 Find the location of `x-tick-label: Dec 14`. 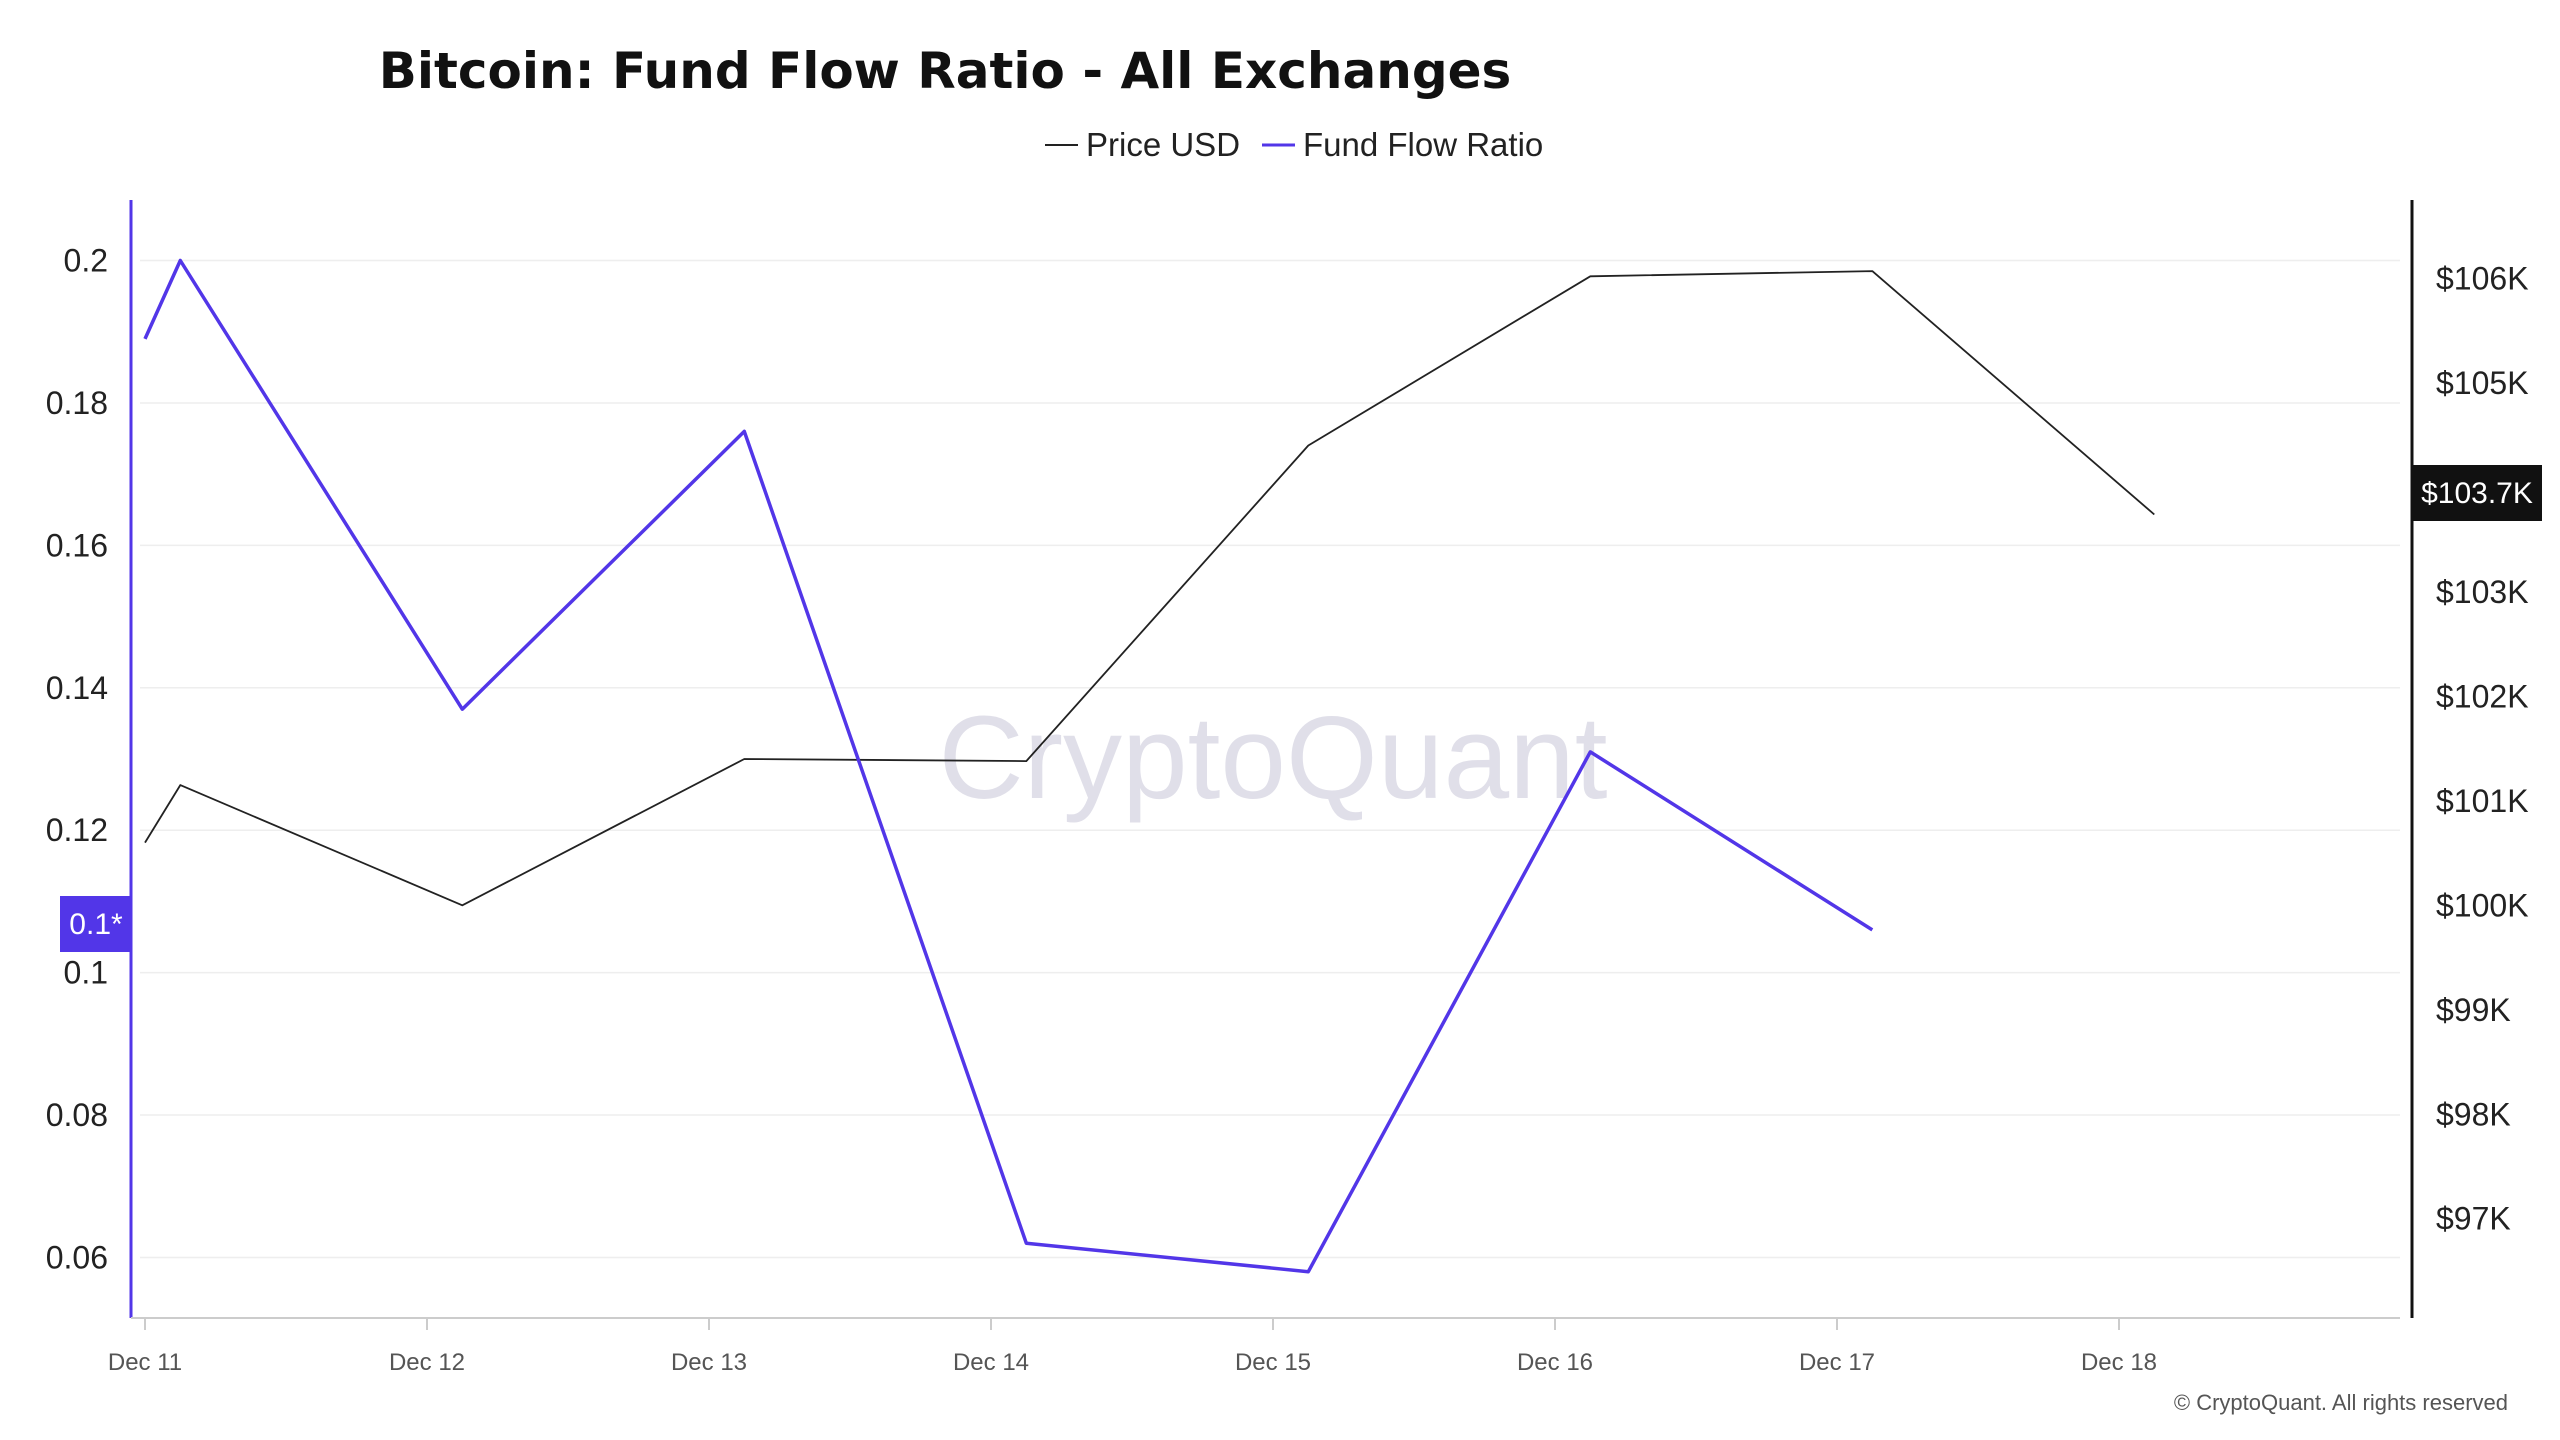

x-tick-label: Dec 14 is located at coordinates (991, 1362).